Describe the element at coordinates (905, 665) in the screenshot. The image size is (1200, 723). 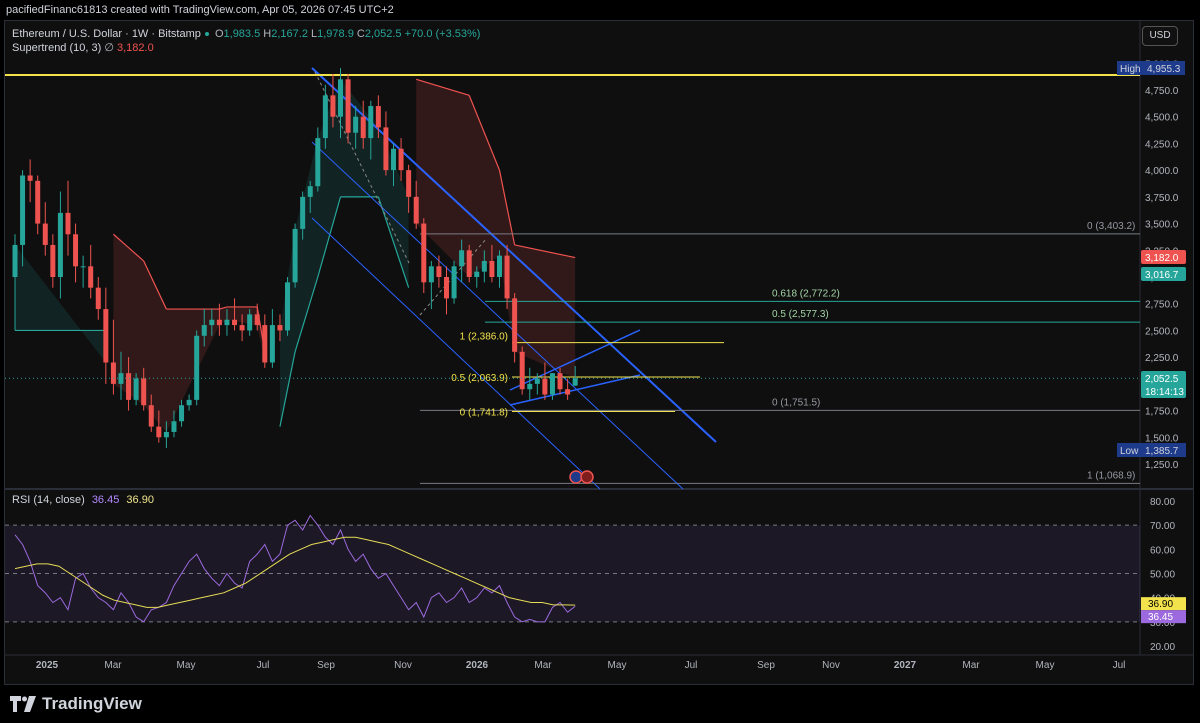
I see `time-axis-label: 2027` at that location.